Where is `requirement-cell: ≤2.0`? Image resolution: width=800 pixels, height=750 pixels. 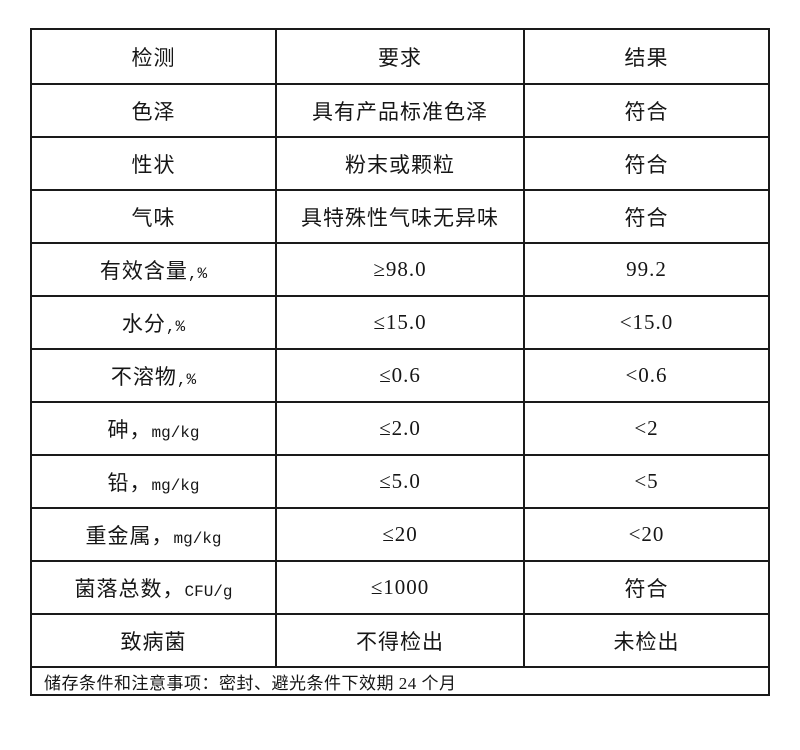 requirement-cell: ≤2.0 is located at coordinates (400, 428).